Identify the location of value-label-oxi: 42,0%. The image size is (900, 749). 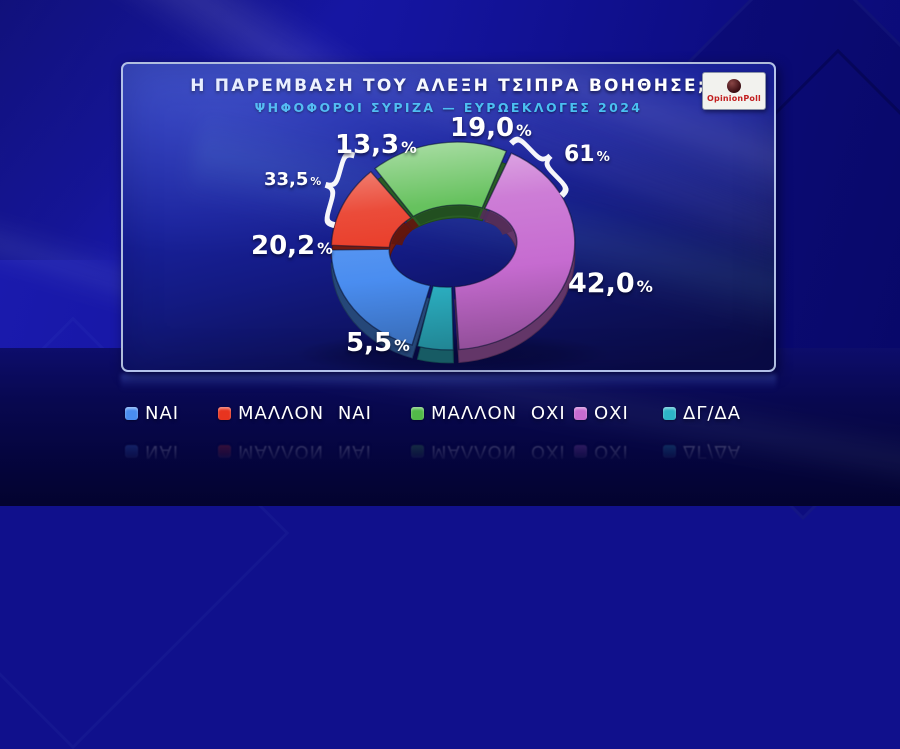
(610, 283).